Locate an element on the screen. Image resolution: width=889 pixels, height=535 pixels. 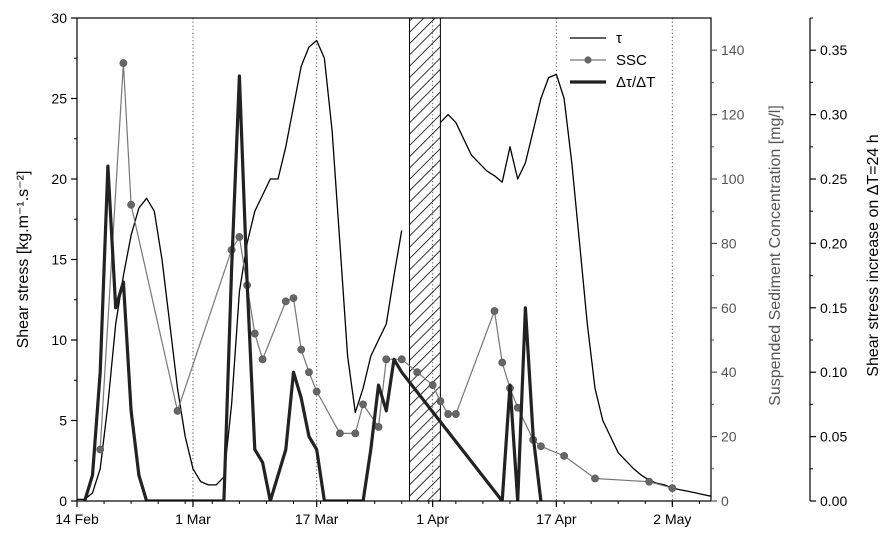
hatched-gap-layer is located at coordinates (424, 259).